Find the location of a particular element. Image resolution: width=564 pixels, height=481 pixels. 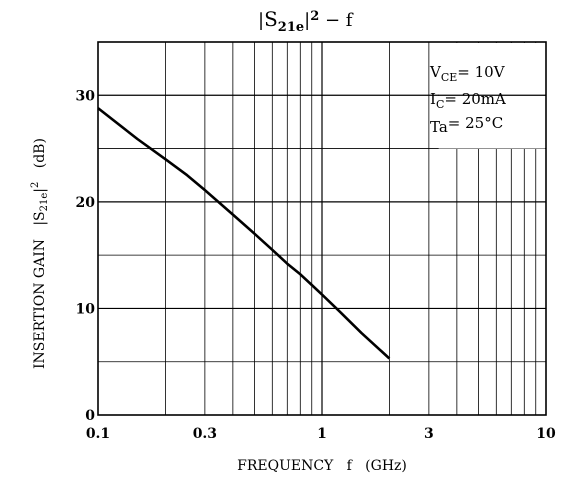

x-tick-label: 1 is located at coordinates (322, 434).